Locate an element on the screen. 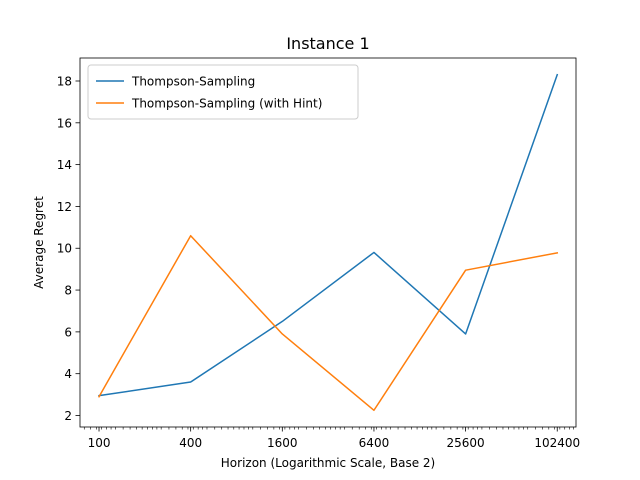 This screenshot has width=640, height=480. legend-label: Thompson-Sampling (with Hint) is located at coordinates (226, 104).